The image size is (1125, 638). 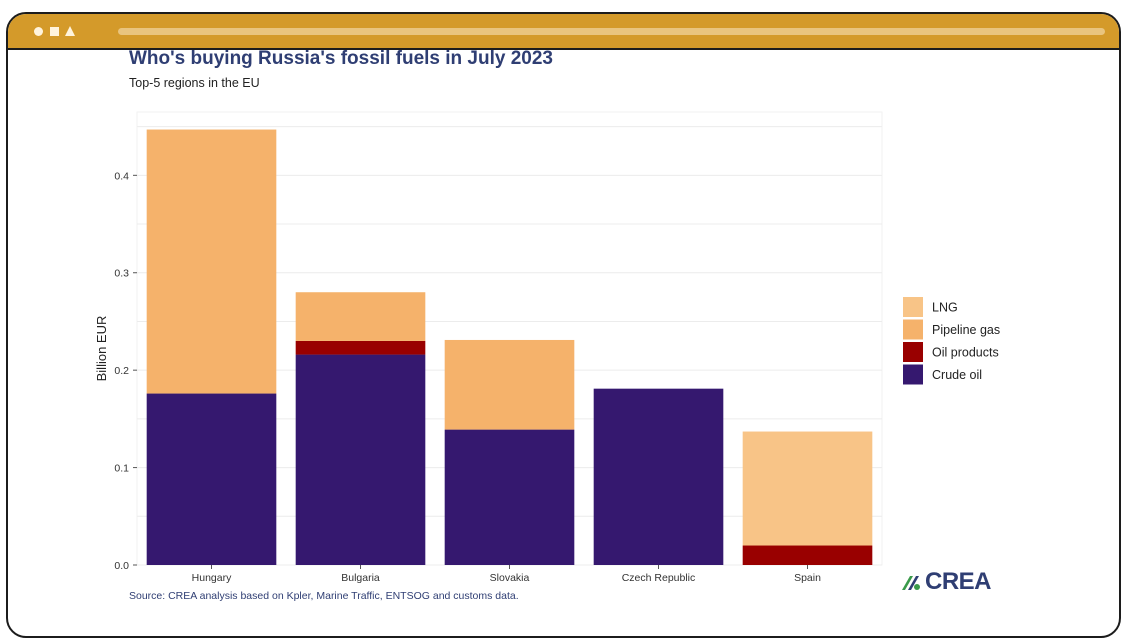 I want to click on x-tick-label: Bulgaria, so click(x=360, y=578).